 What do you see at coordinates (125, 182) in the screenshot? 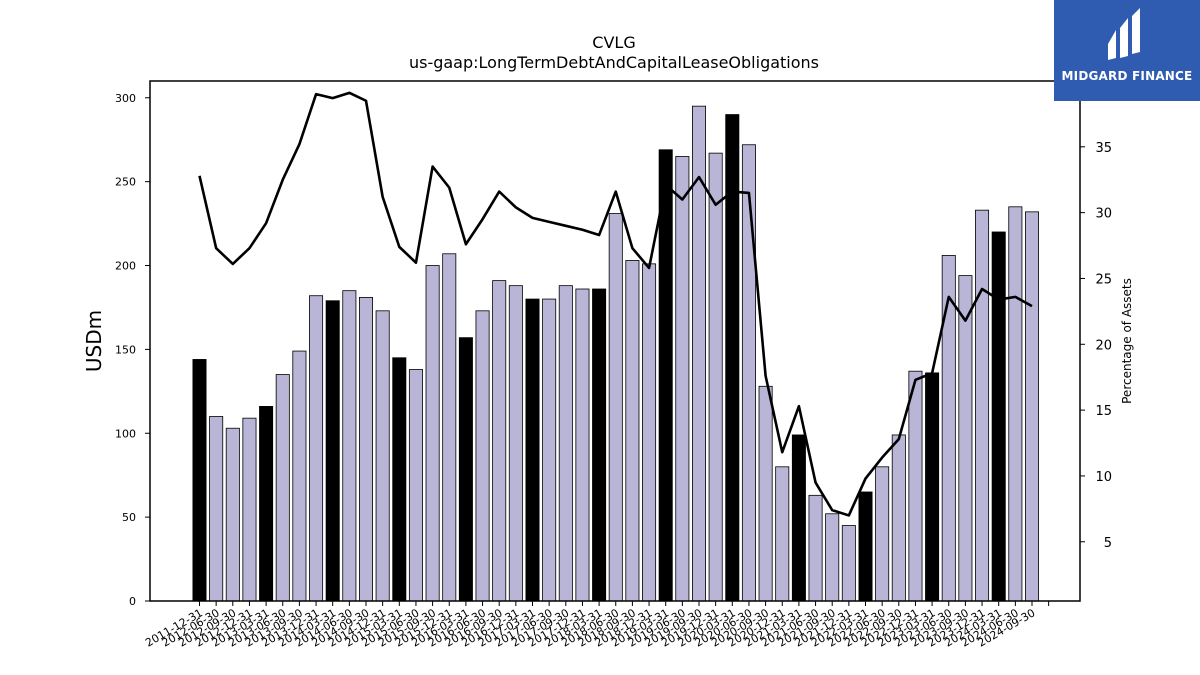
I see `y-tick-label: 250` at bounding box center [125, 182].